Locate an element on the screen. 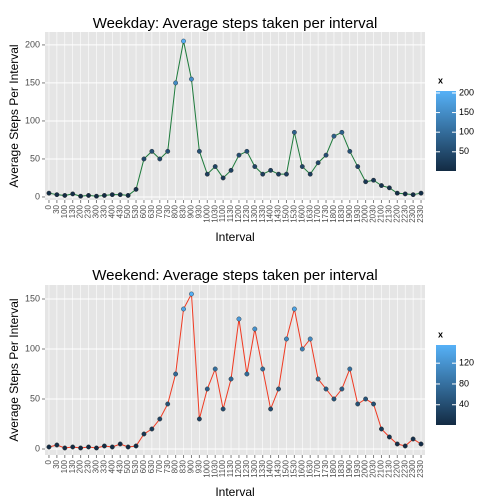  x-tick-label: 730 is located at coordinates (167, 211).